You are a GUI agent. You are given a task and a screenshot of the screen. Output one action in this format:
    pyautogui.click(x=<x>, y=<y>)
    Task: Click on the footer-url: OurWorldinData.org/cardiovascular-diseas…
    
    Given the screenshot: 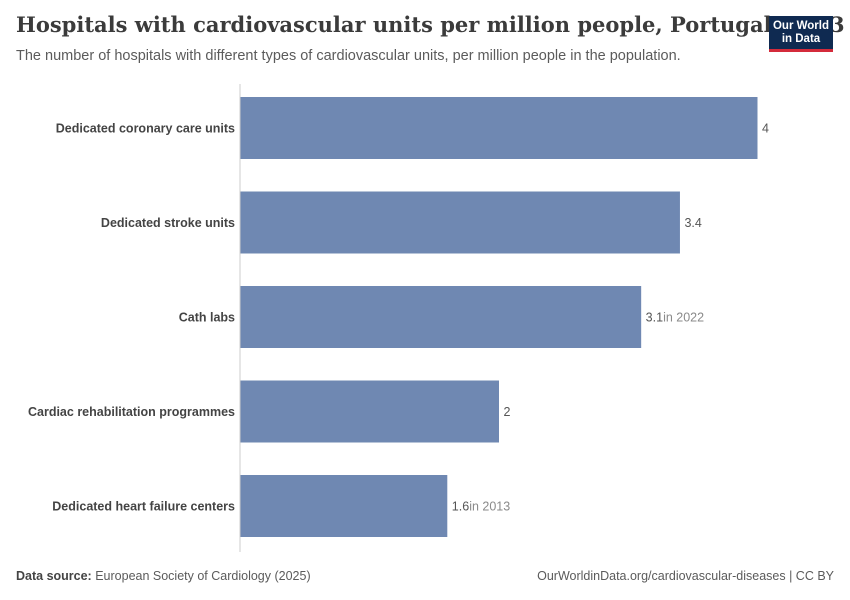 What is the action you would take?
    pyautogui.click(x=685, y=576)
    